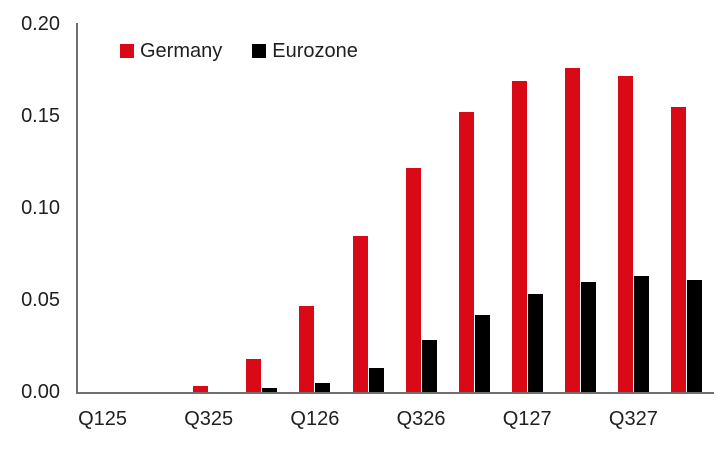 This screenshot has width=726, height=450. What do you see at coordinates (307, 349) in the screenshot?
I see `bar-germany-Q126` at bounding box center [307, 349].